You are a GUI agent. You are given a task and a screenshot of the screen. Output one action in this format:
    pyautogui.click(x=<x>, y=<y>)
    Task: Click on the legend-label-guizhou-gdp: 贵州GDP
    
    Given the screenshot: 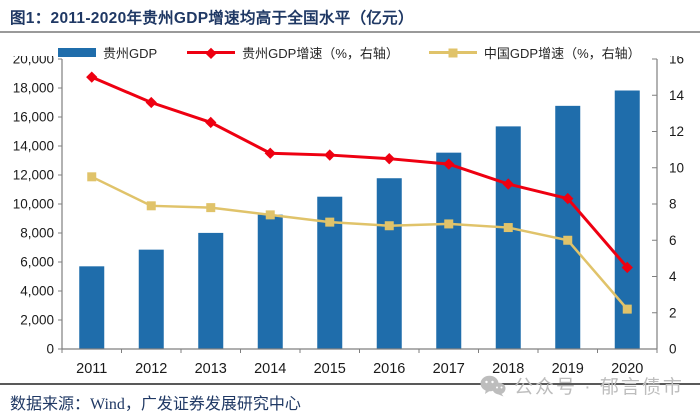 What is the action you would take?
    pyautogui.click(x=130, y=53)
    